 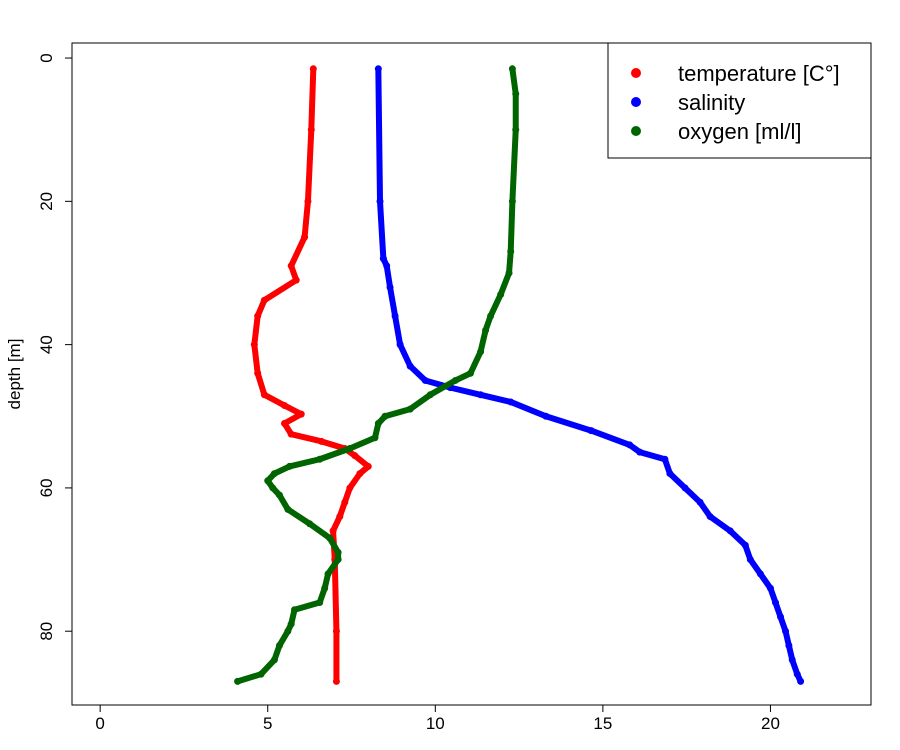 I want to click on y-tick-label: 60, so click(x=46, y=487).